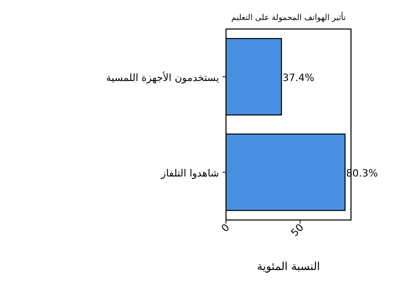  I want to click on x-axis-title: النسبة المئوية, so click(288, 266).